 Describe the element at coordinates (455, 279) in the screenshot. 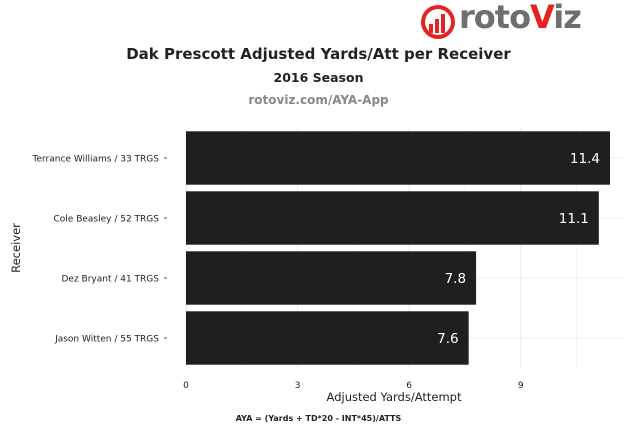

I see `data-label: 7.8` at that location.